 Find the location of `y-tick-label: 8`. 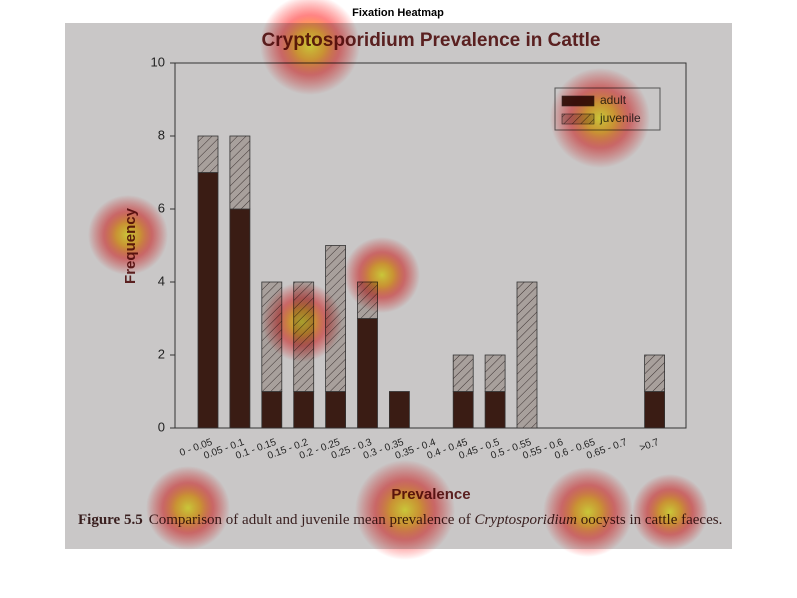

y-tick-label: 8 is located at coordinates (161, 134).